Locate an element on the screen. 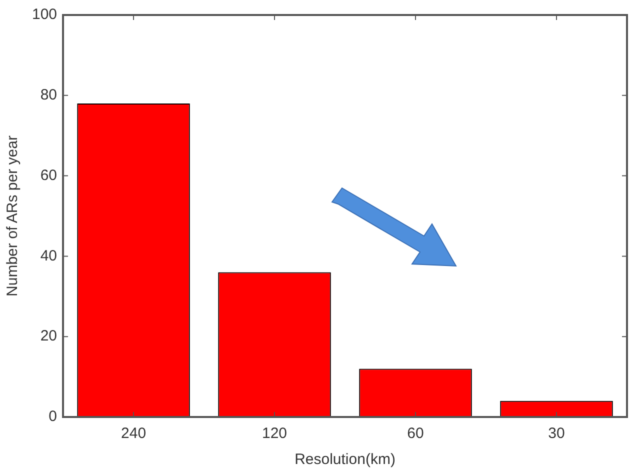 Image resolution: width=630 pixels, height=469 pixels. y-tick-label: 0 is located at coordinates (53, 417).